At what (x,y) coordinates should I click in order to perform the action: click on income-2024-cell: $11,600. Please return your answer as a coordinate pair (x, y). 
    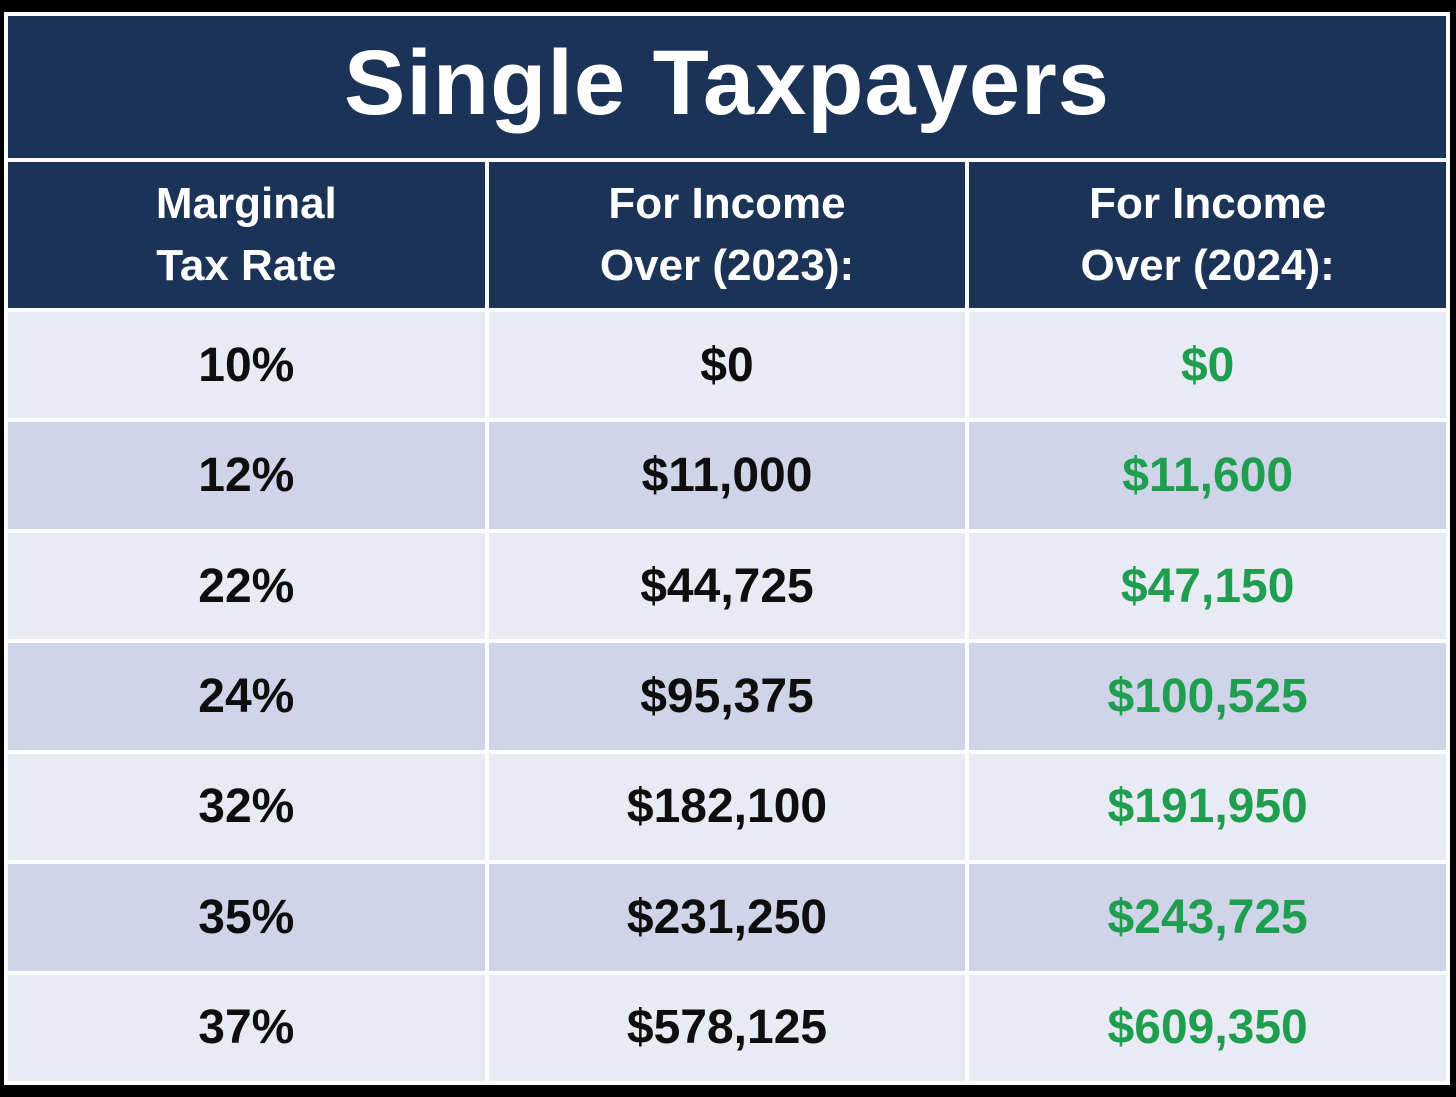
    Looking at the image, I should click on (1207, 475).